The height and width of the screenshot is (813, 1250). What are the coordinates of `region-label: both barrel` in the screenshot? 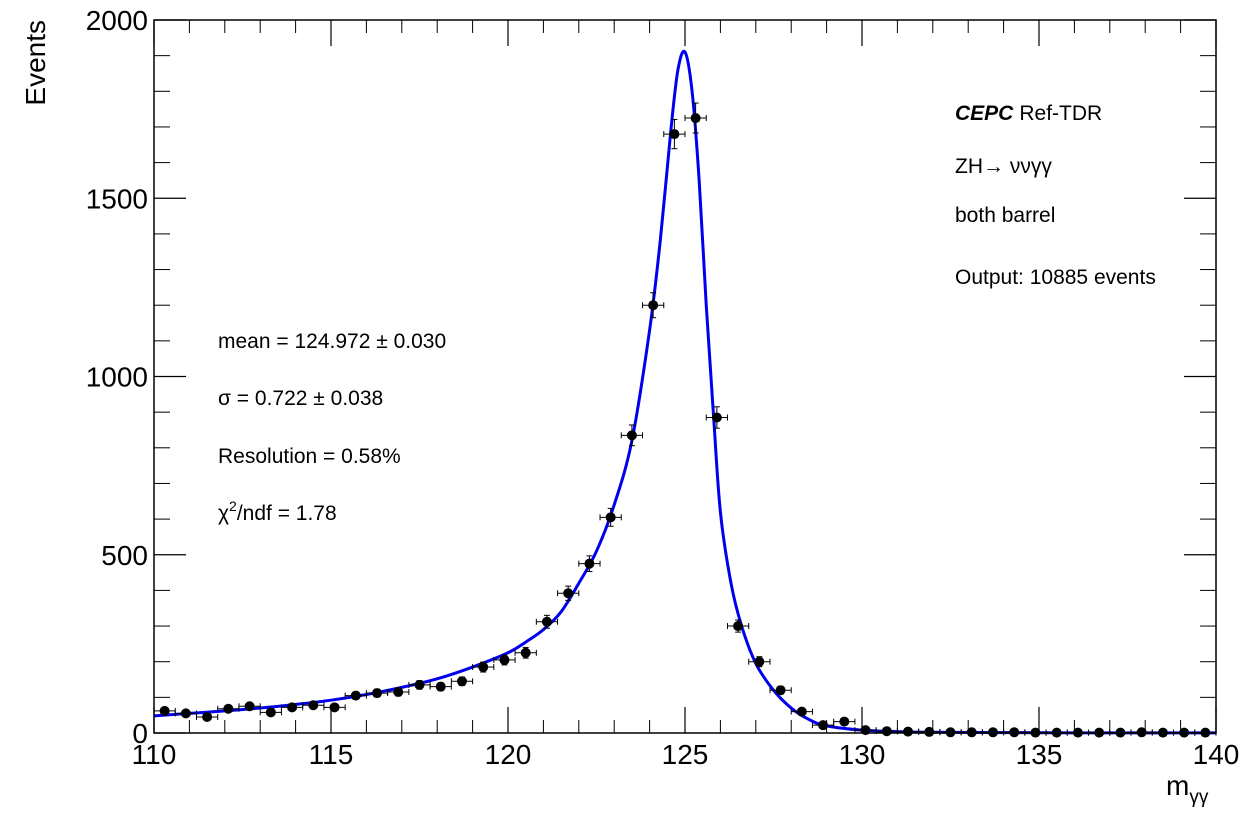 It's located at (1005, 215).